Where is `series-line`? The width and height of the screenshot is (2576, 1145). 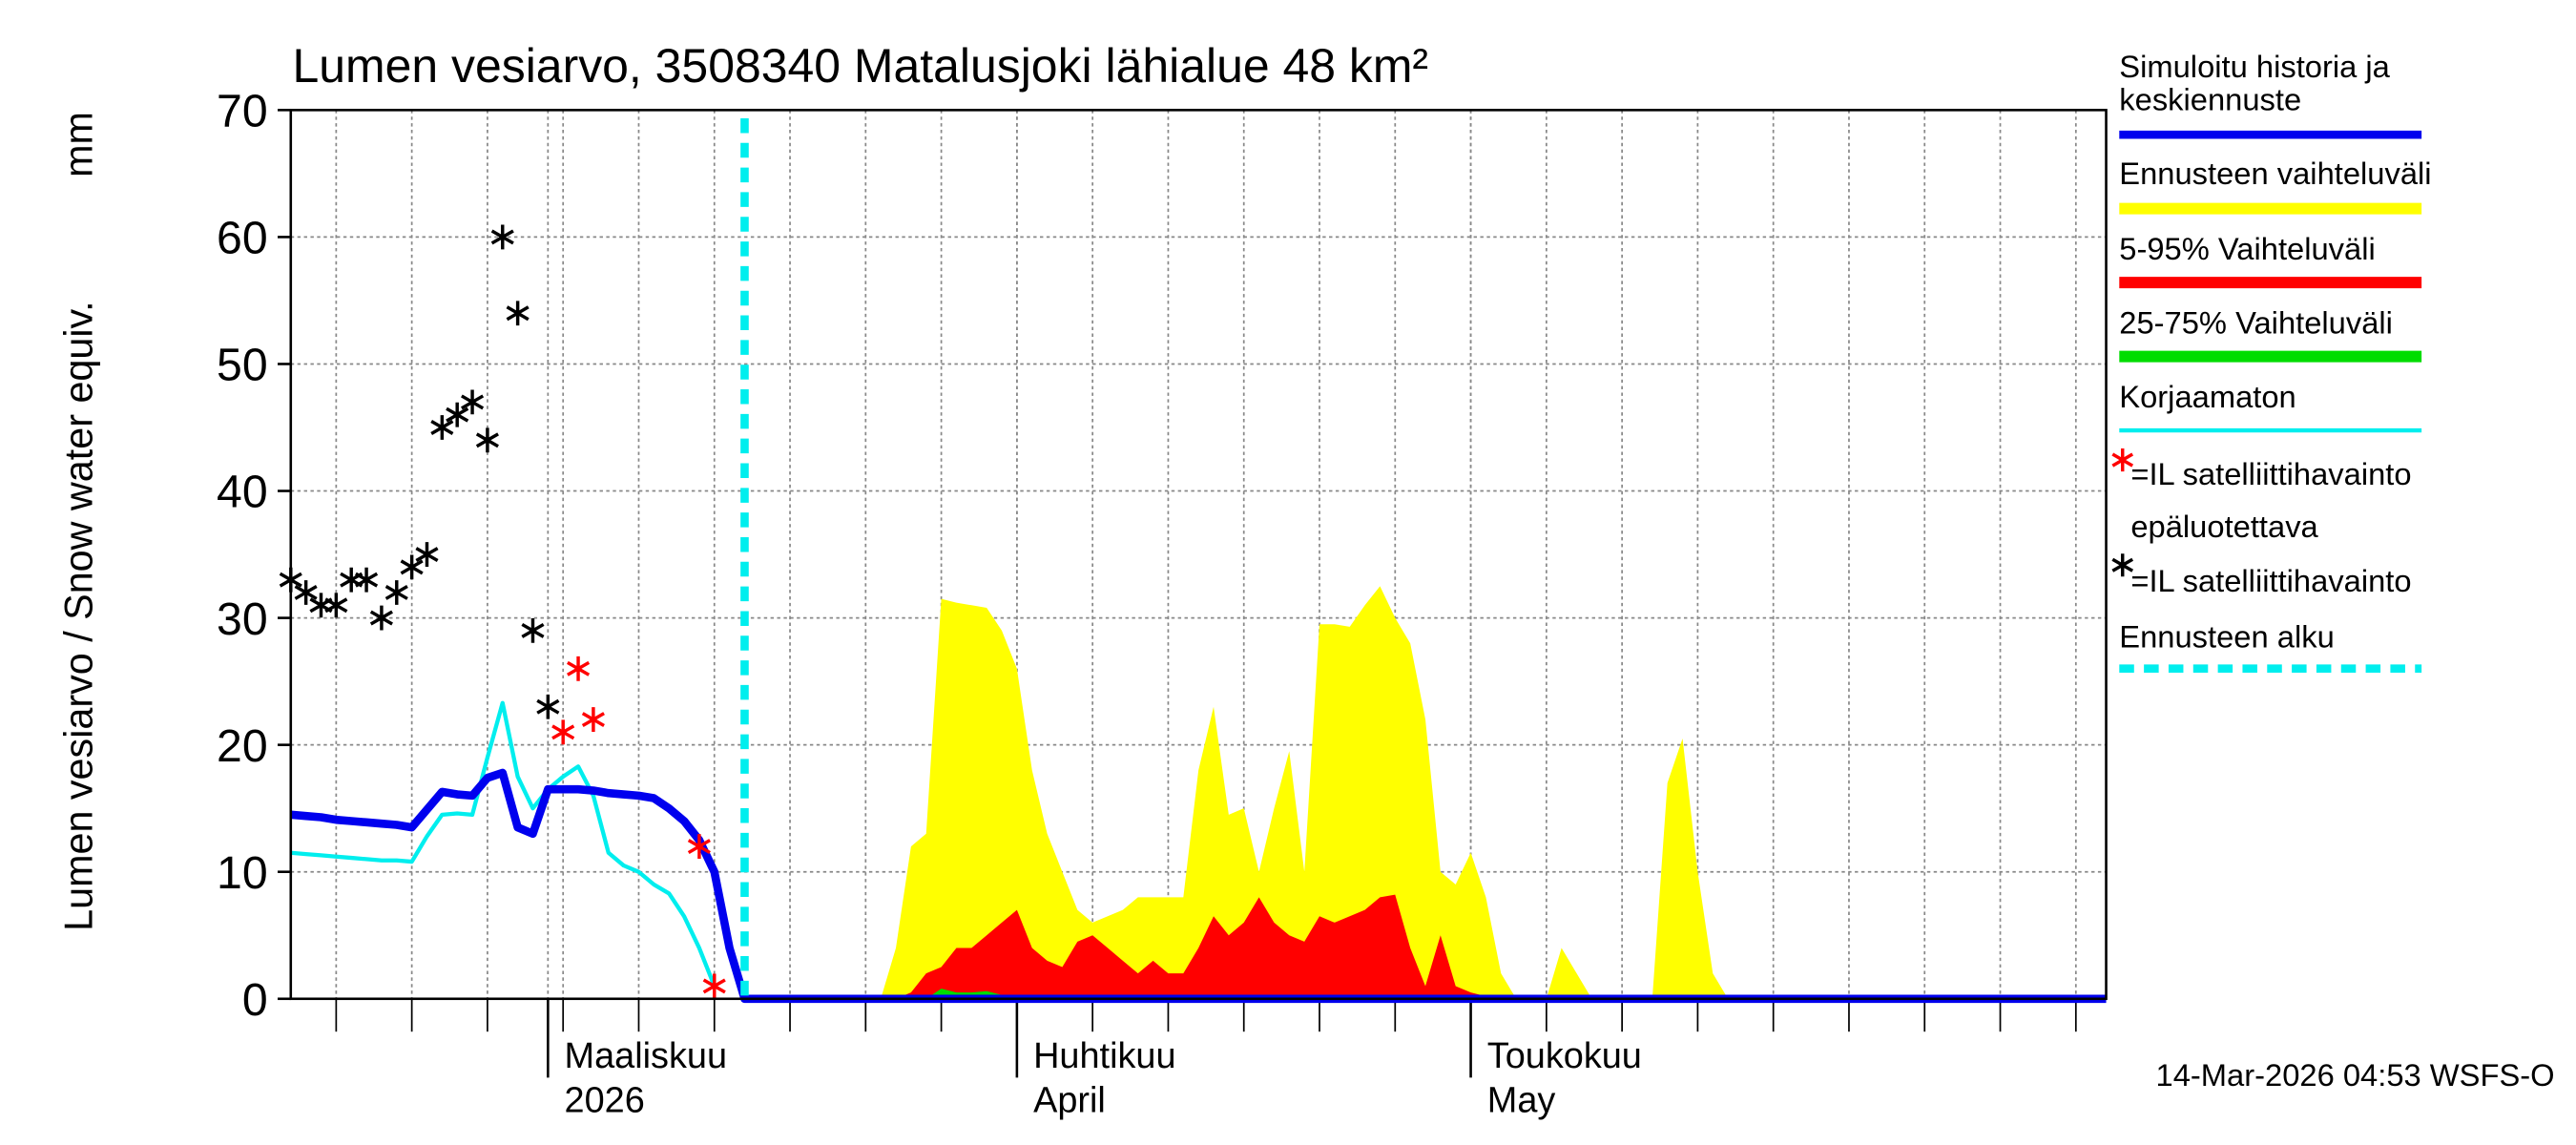 series-line is located at coordinates (503, 844).